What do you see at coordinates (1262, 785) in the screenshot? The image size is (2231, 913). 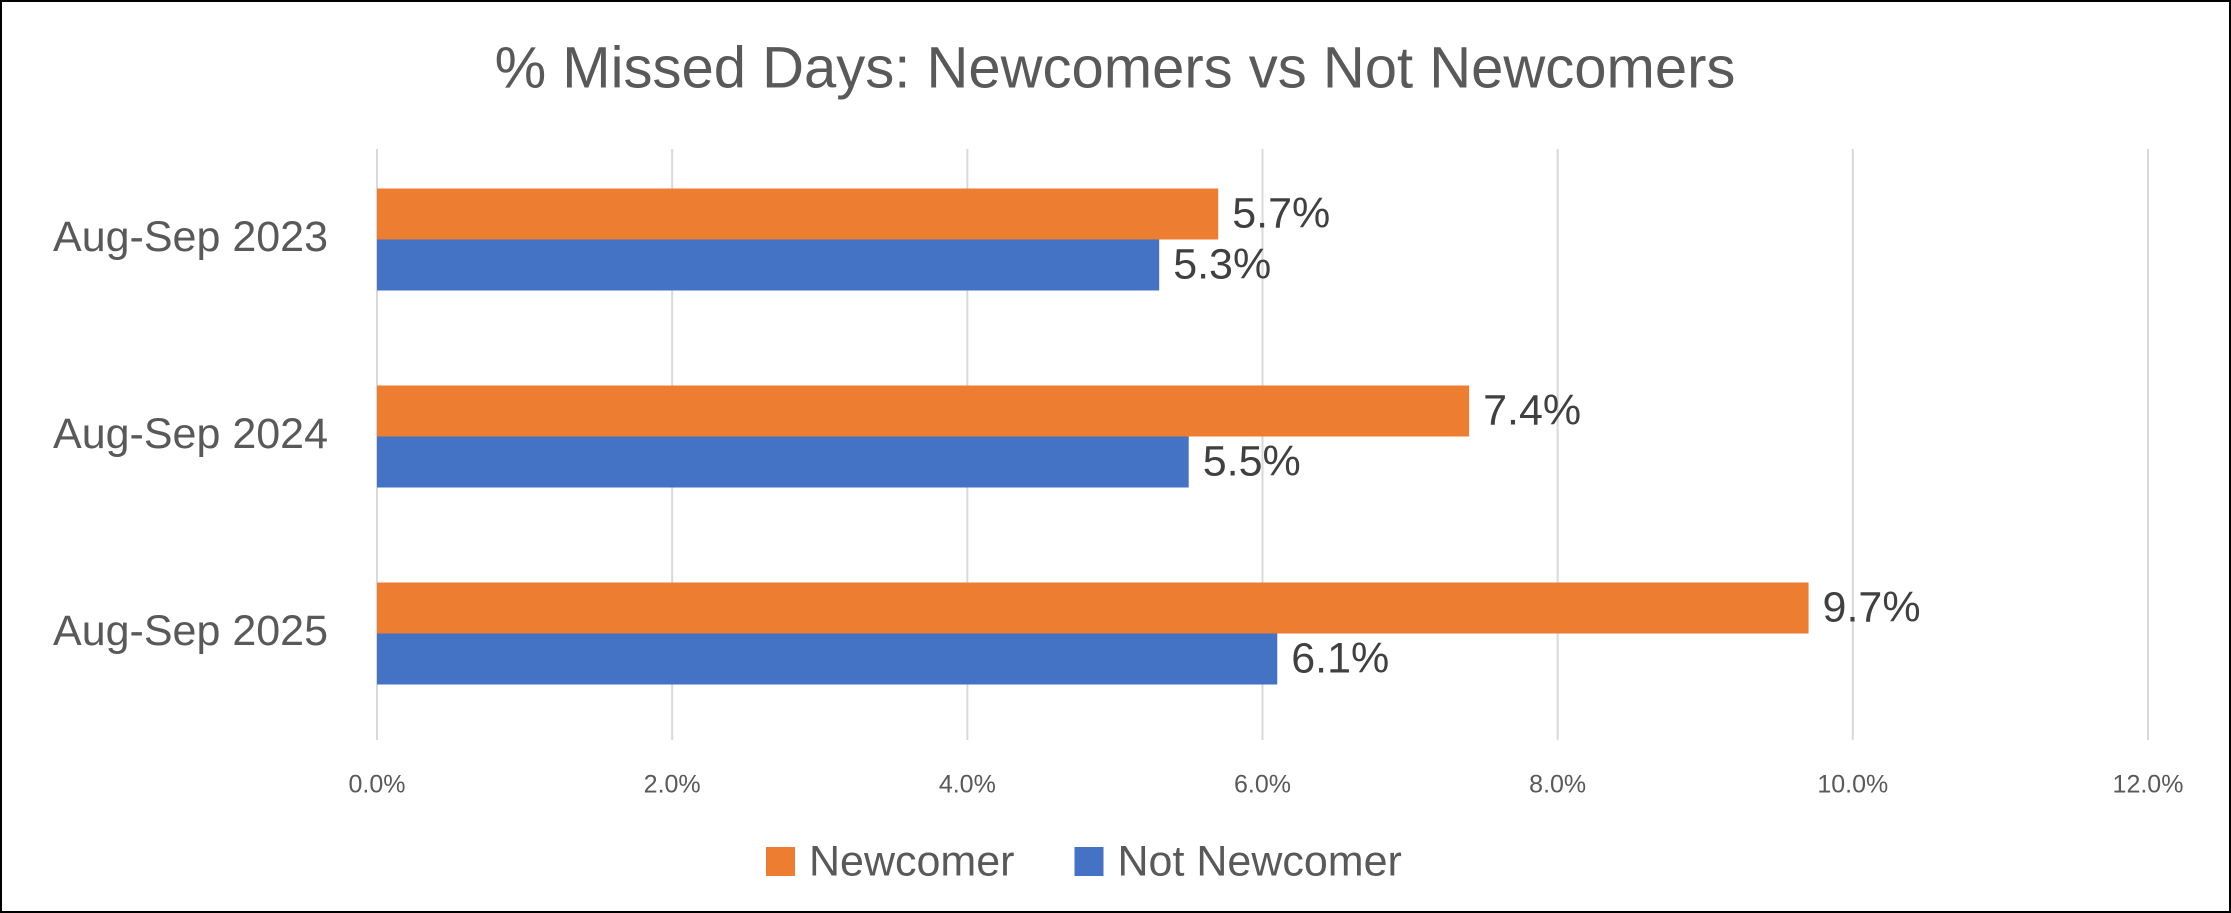 I see `x-tick-label: 6.0%` at bounding box center [1262, 785].